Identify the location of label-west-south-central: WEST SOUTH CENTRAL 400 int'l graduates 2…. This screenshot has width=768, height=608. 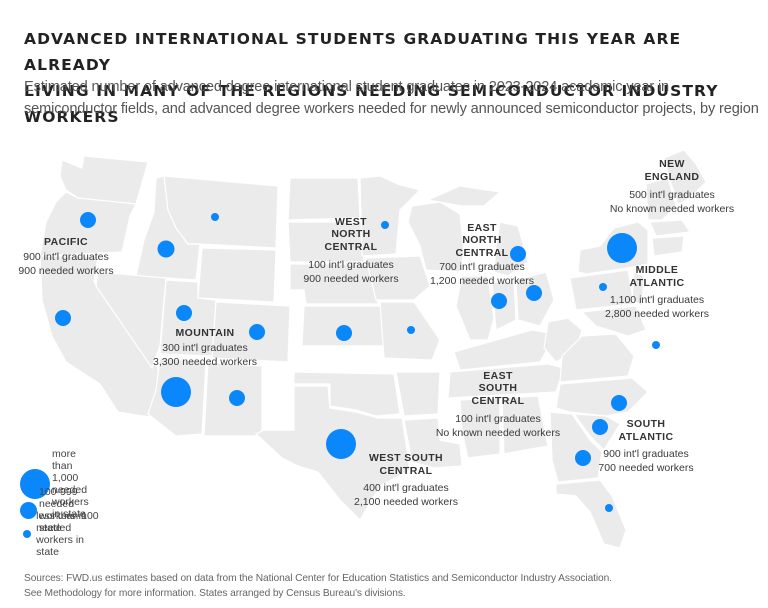
(406, 480).